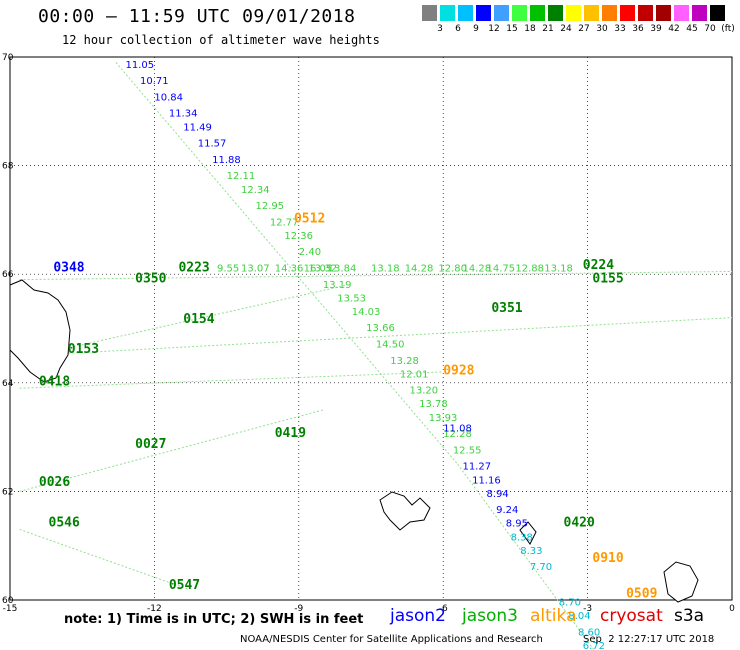  I want to click on coastline-shetland, so click(681, 582).